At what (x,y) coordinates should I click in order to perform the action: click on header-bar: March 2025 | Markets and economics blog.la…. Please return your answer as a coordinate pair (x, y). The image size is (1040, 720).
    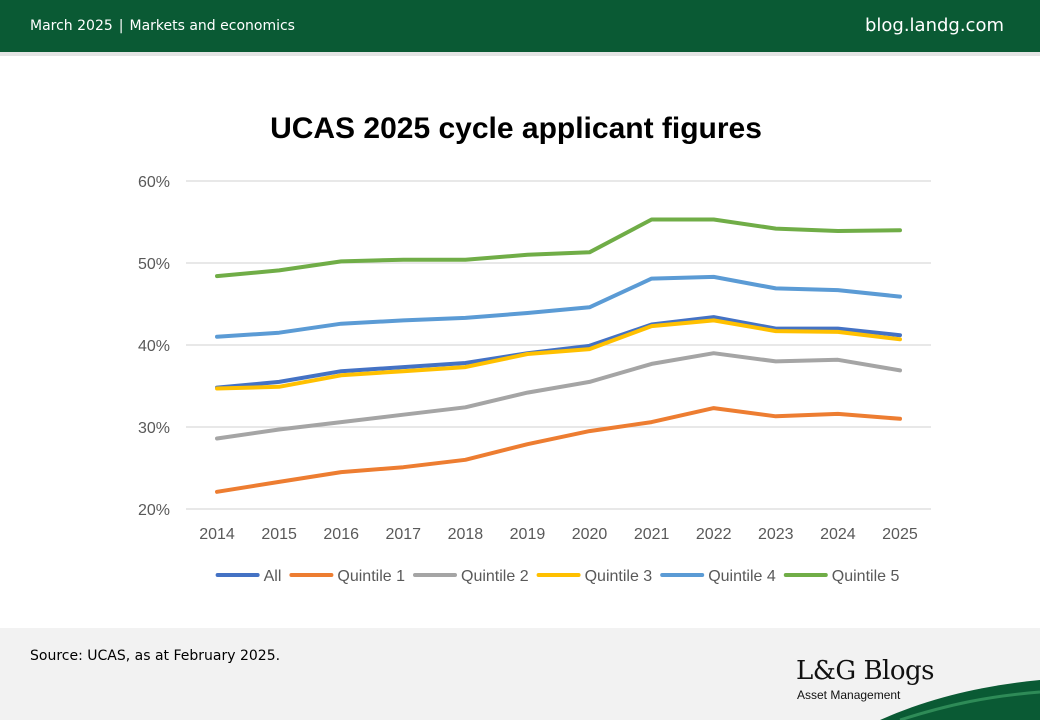
    Looking at the image, I should click on (520, 26).